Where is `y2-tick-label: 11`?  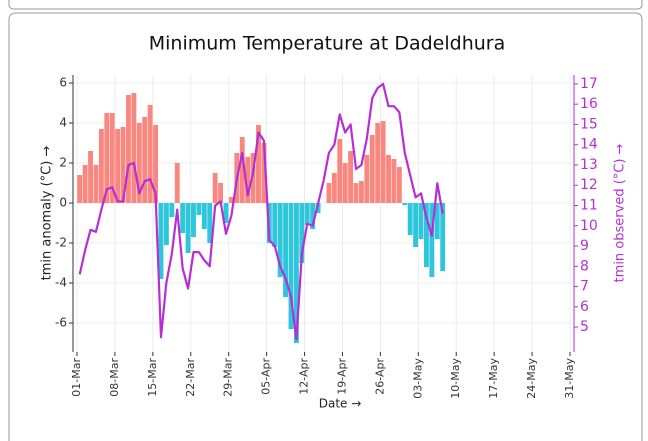
y2-tick-label: 11 is located at coordinates (589, 205).